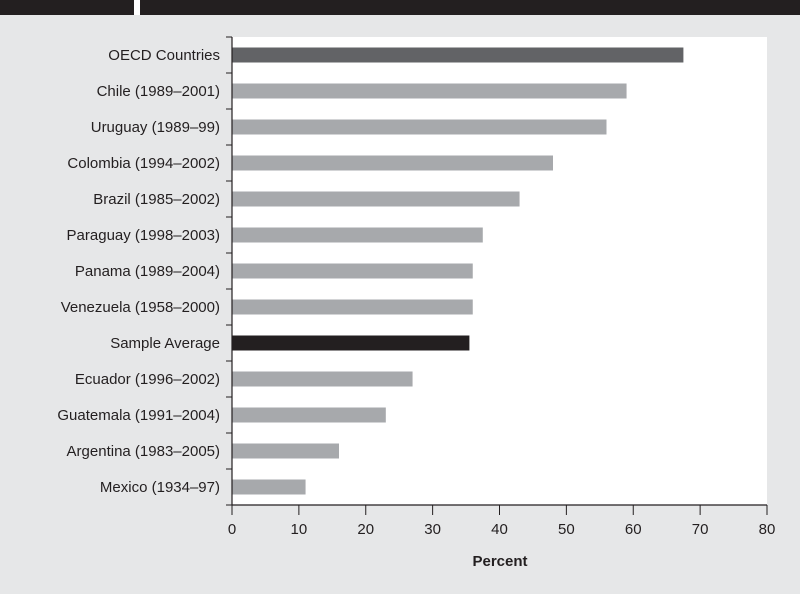 The width and height of the screenshot is (800, 594). Describe the element at coordinates (160, 487) in the screenshot. I see `category-label: Mexico (1934–97)` at that location.